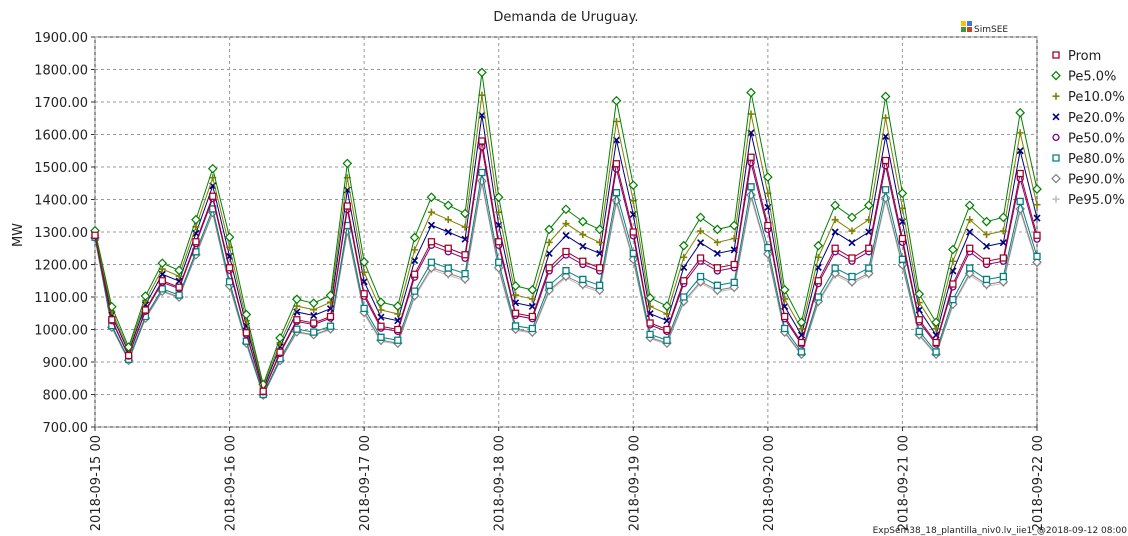  Describe the element at coordinates (1096, 118) in the screenshot. I see `legend-label: Pe20.0%` at that location.